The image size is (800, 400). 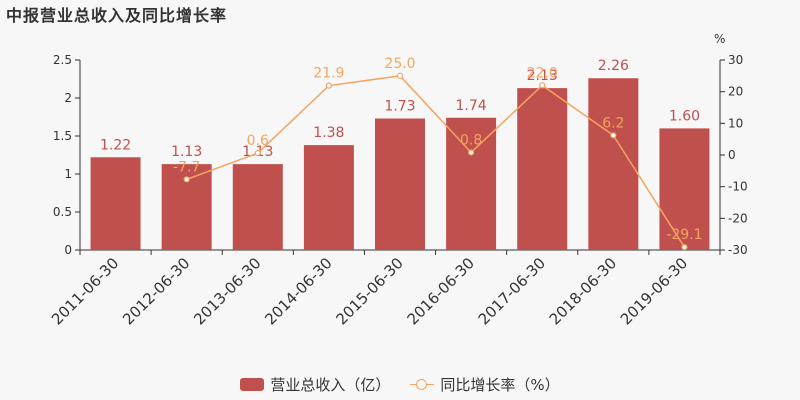 What do you see at coordinates (328, 133) in the screenshot?
I see `bar-data-label: 1.38` at bounding box center [328, 133].